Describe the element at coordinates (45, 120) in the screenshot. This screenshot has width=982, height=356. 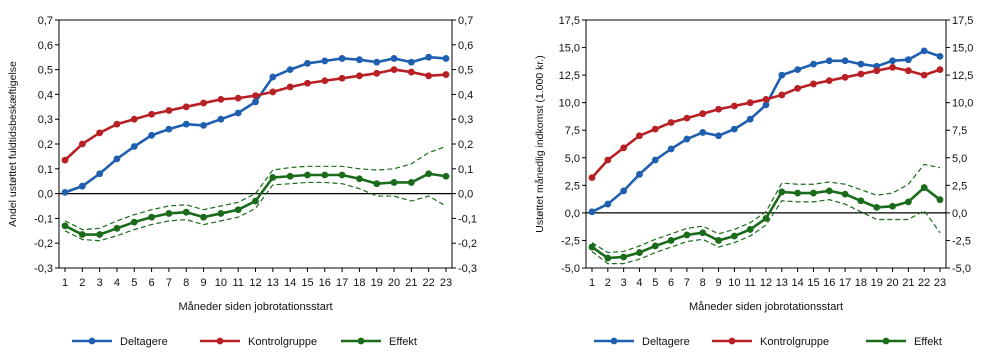
I see `y-tick-label-left: 0,3` at that location.